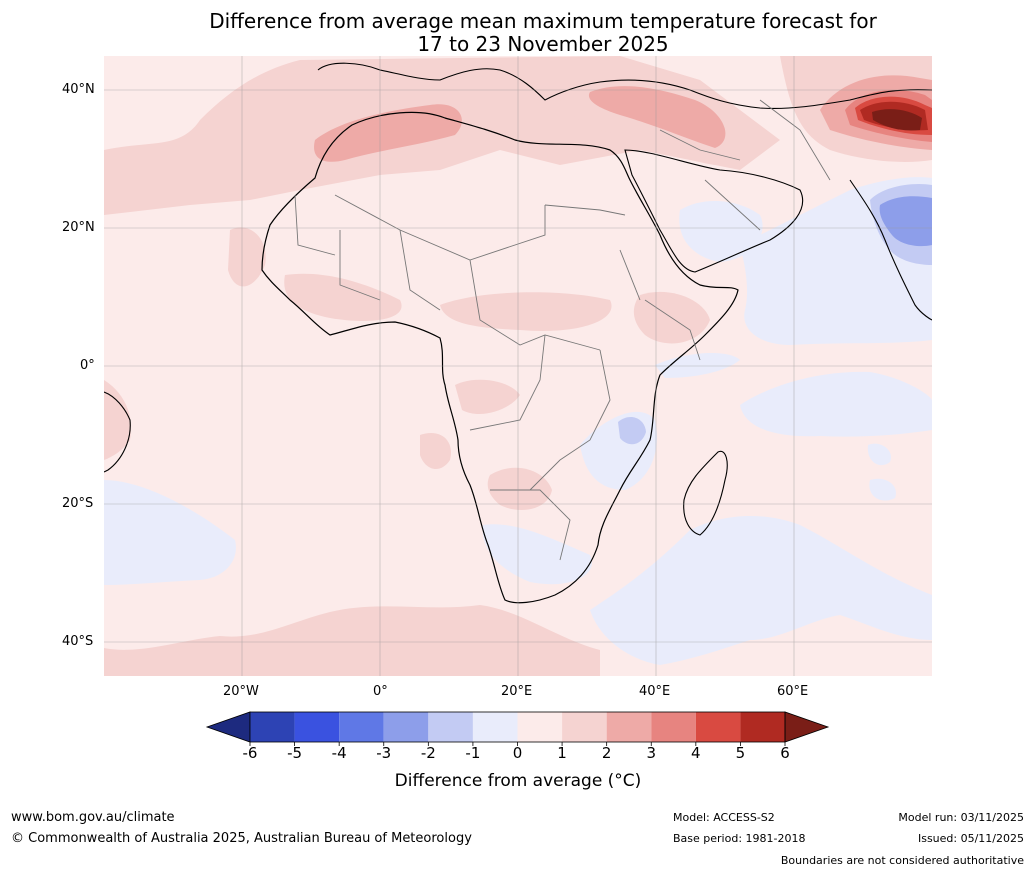 Image resolution: width=1035 pixels, height=873 pixels. I want to click on footer-issued: Issued: 05/11/2025, so click(970, 838).